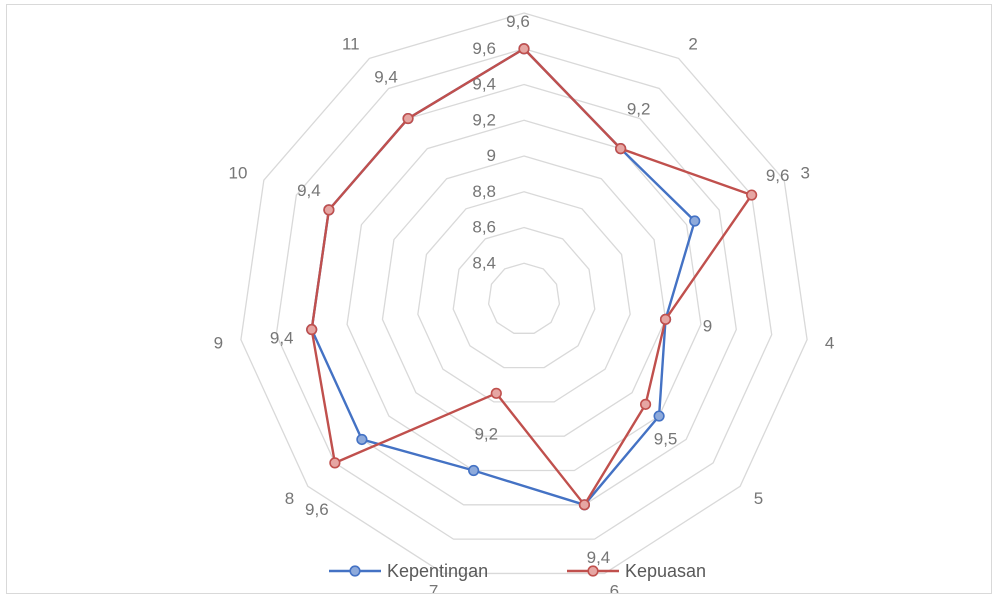  What do you see at coordinates (484, 262) in the screenshot?
I see `tick-label: 8,4` at bounding box center [484, 262].